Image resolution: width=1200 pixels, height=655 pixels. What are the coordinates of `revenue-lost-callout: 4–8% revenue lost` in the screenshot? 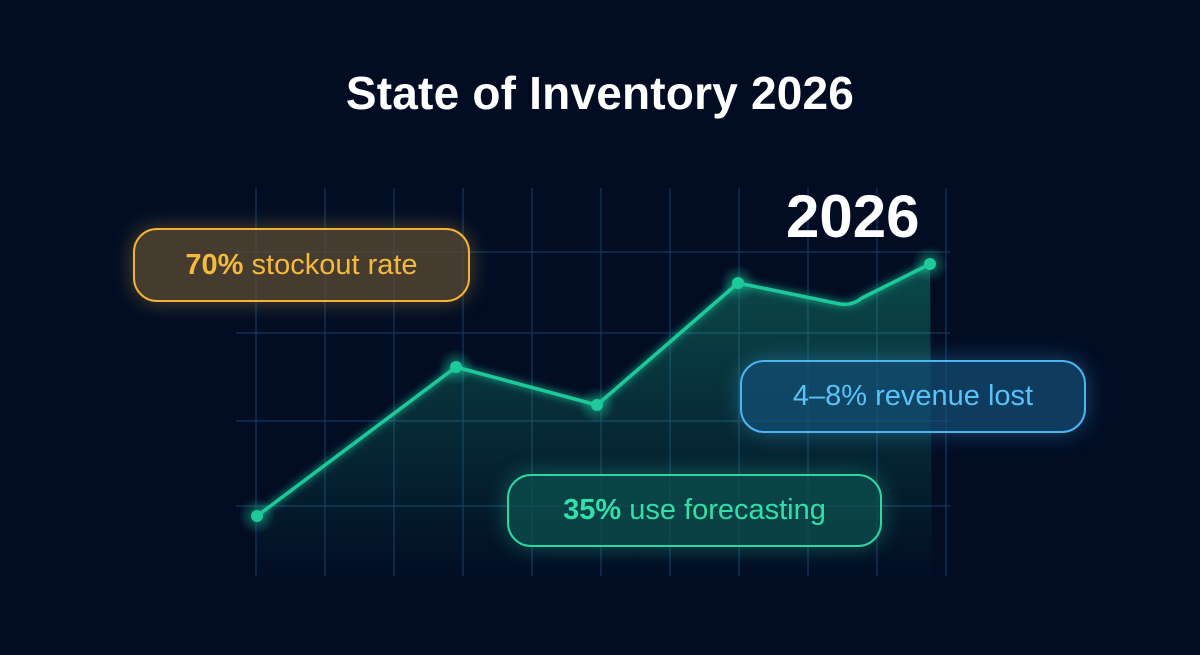 It's located at (913, 396).